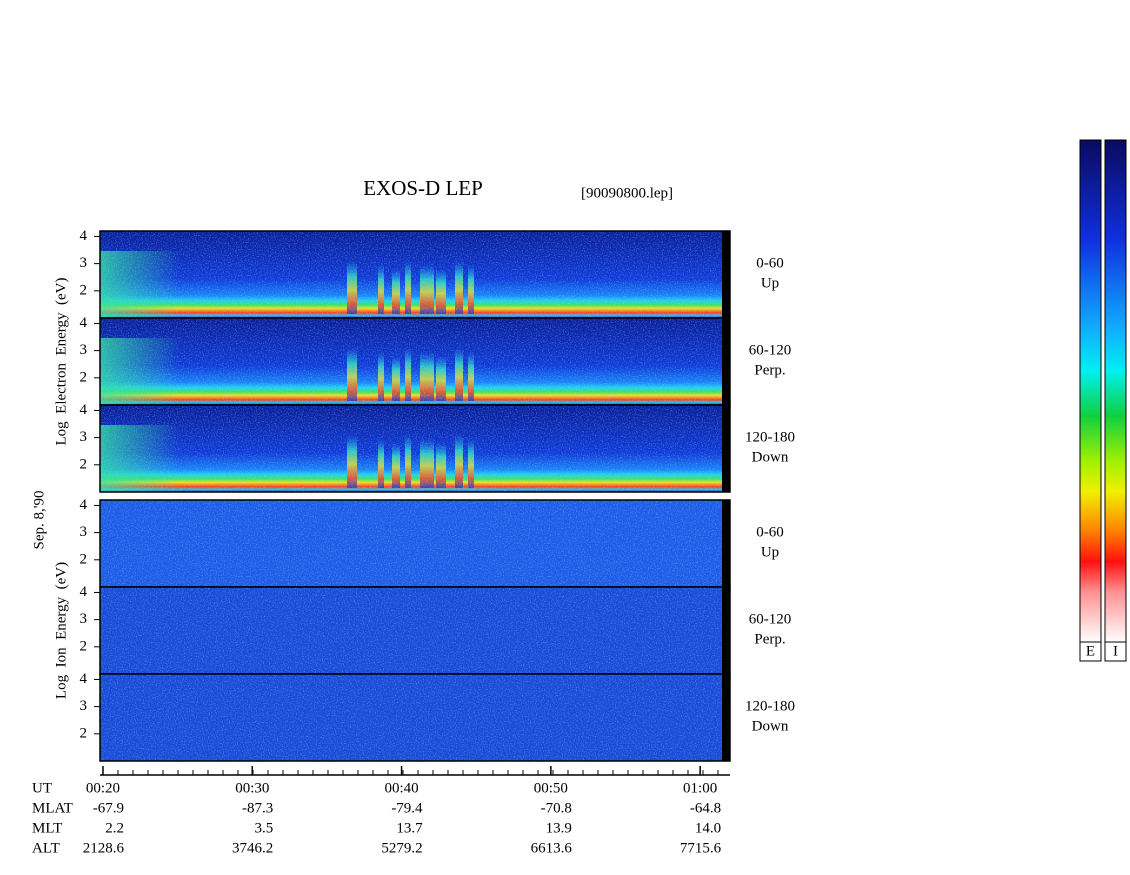 Image resolution: width=1130 pixels, height=875 pixels. Describe the element at coordinates (708, 828) in the screenshot. I see `orbit-value: 14.0` at that location.